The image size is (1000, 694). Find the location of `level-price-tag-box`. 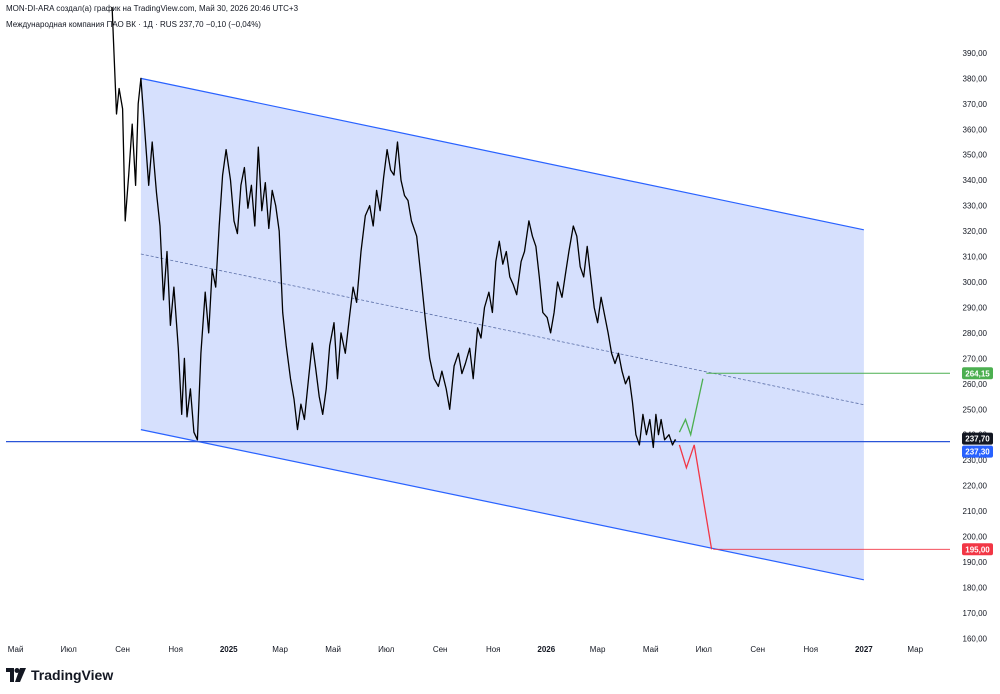

level-price-tag-box is located at coordinates (977, 451).